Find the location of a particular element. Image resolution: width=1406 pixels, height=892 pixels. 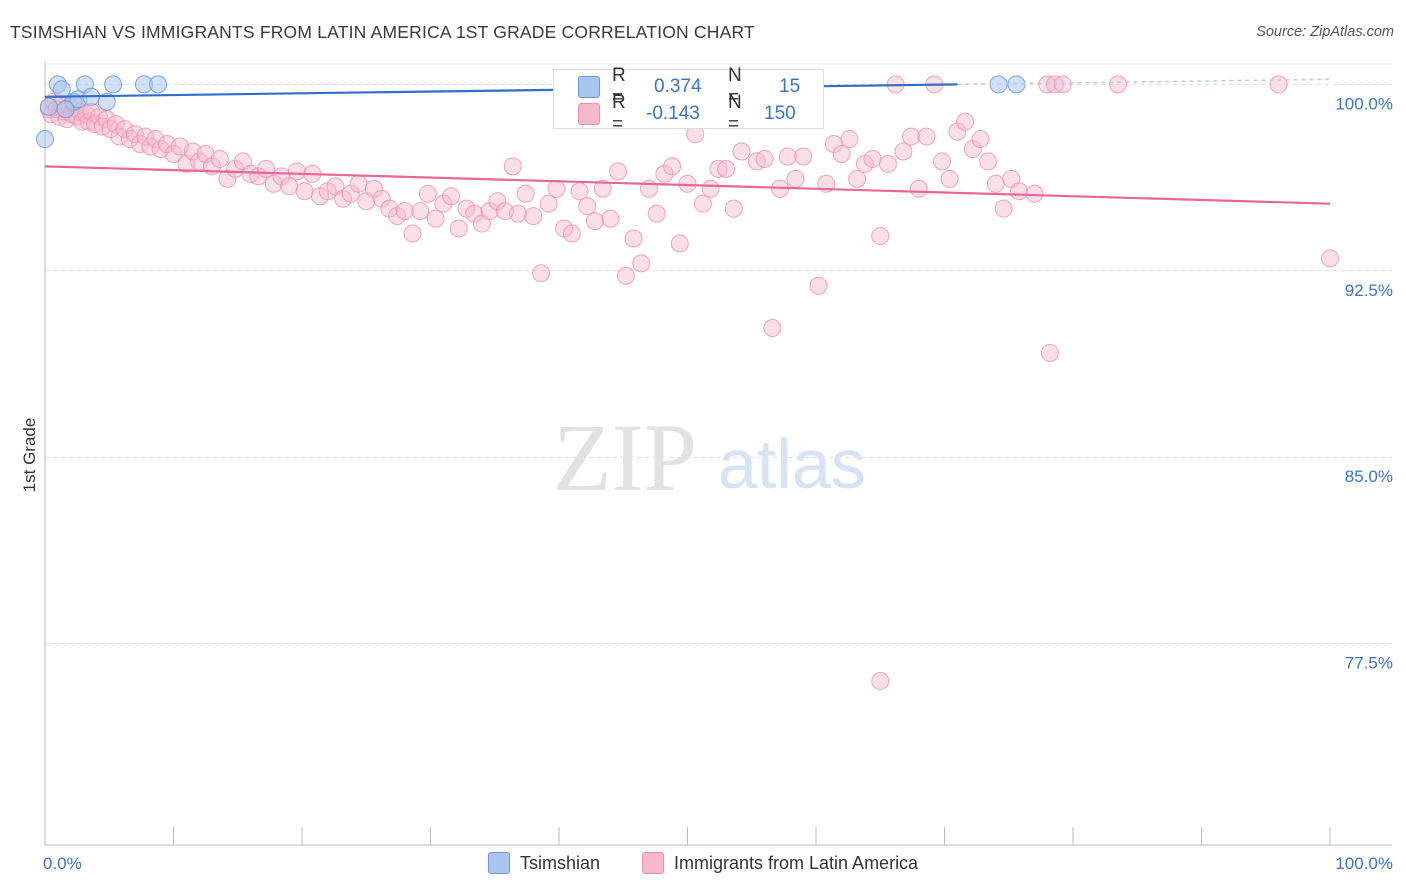

x-tick-label: 0.0% is located at coordinates (62, 863).